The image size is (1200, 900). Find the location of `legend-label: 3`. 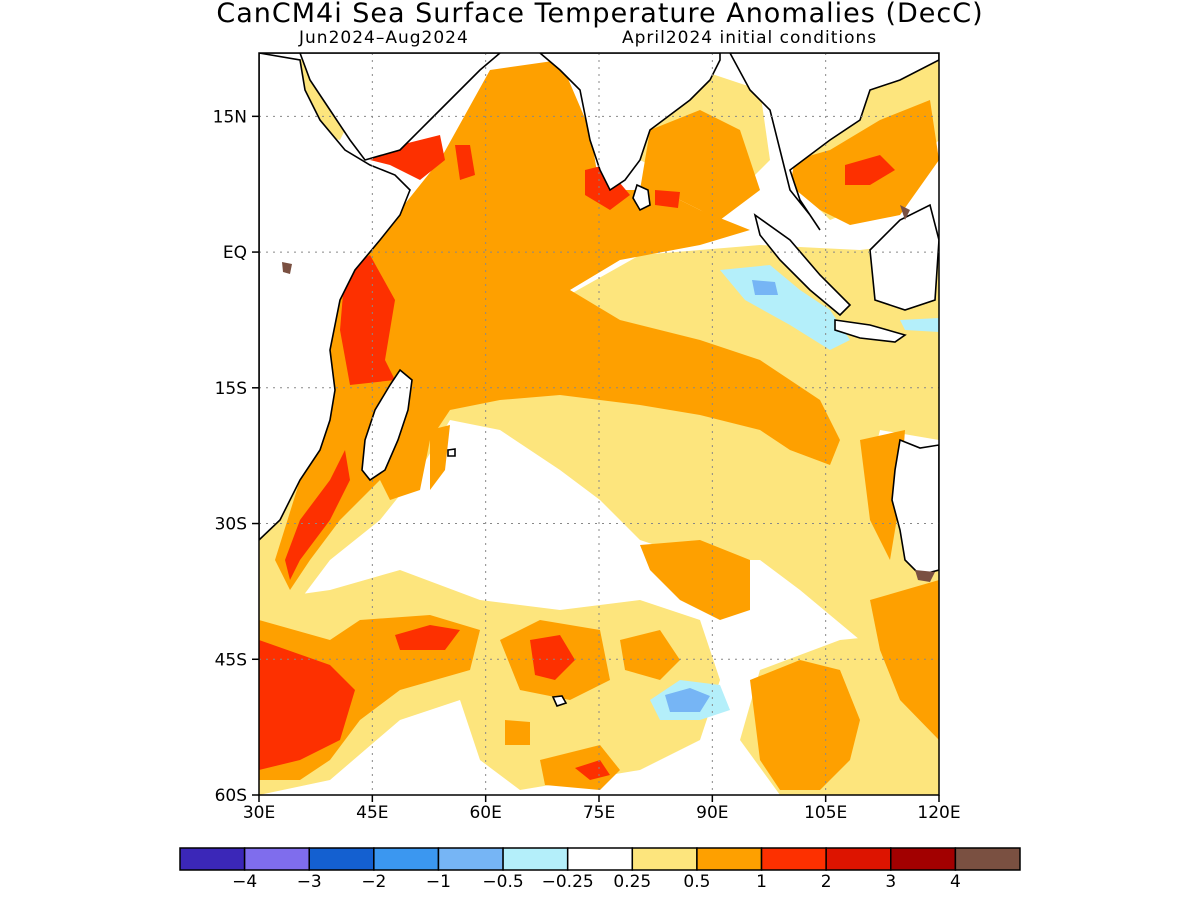

legend-label: 3 is located at coordinates (890, 882).